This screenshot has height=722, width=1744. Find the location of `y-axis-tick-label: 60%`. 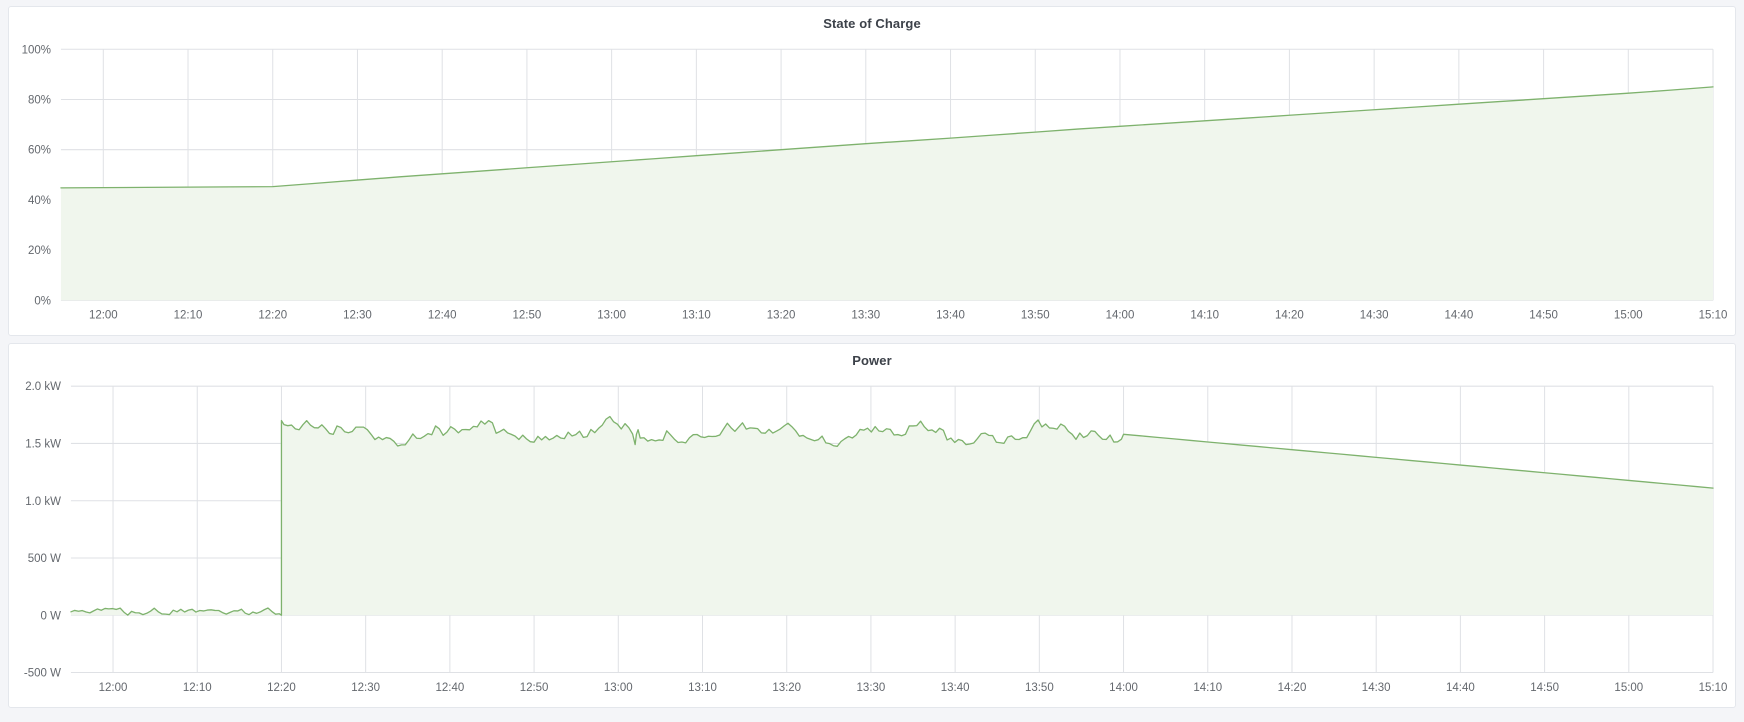

y-axis-tick-label: 60% is located at coordinates (39, 151).